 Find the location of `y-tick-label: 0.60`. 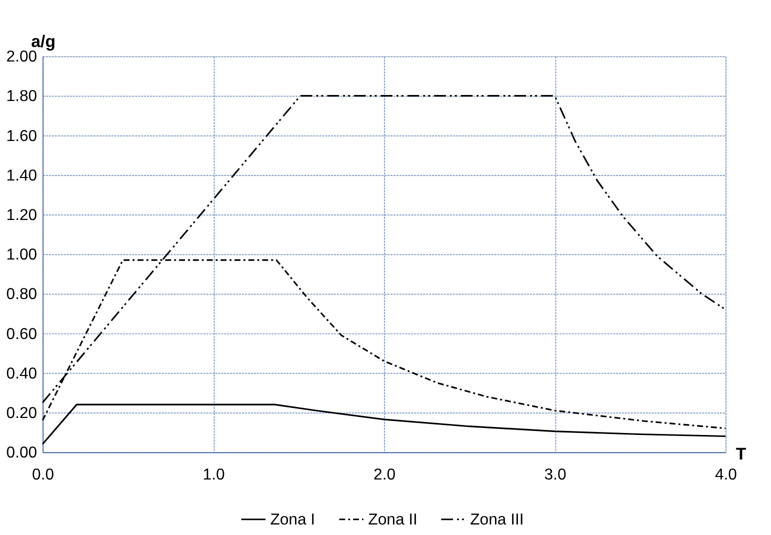

y-tick-label: 0.60 is located at coordinates (22, 334).